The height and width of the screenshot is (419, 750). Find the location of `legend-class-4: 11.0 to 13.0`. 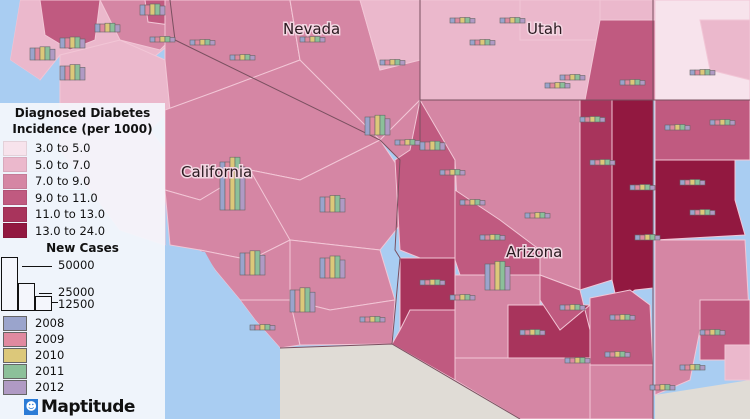

legend-class-4: 11.0 to 13.0 is located at coordinates (54, 214).